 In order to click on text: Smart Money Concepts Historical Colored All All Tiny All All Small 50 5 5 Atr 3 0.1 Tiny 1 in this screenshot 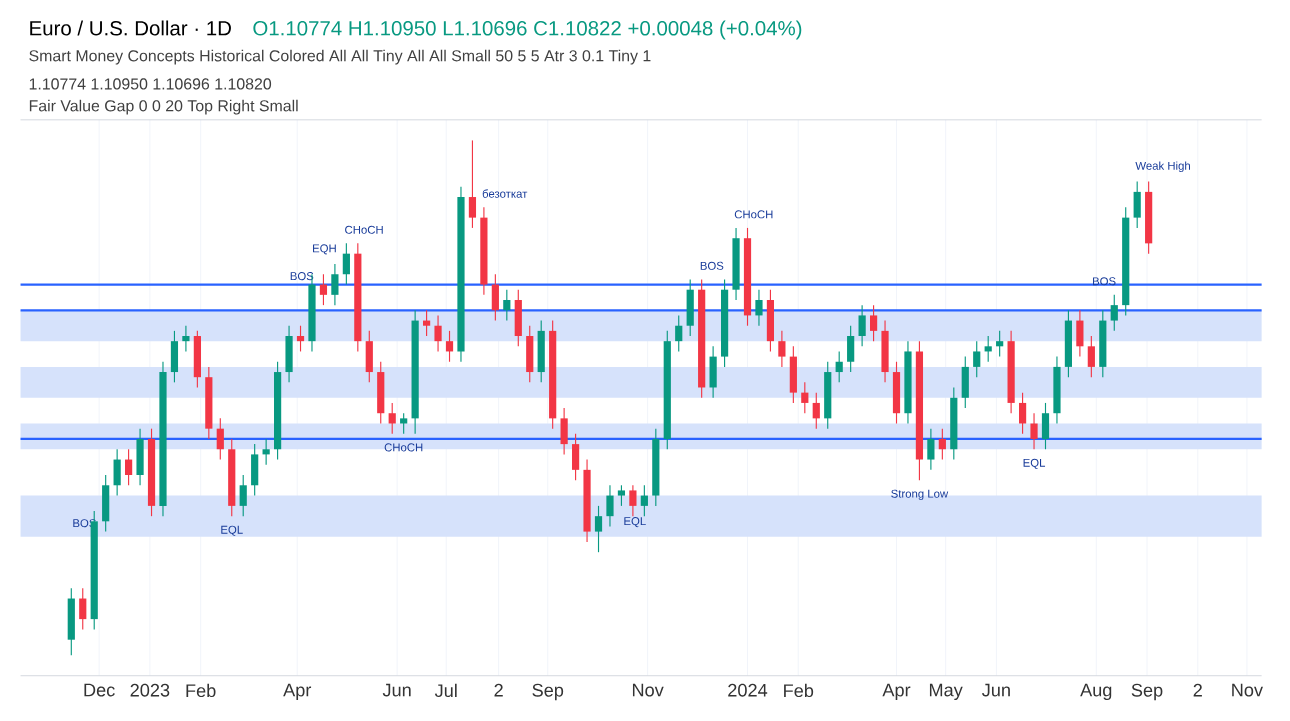, I will do `click(340, 57)`.